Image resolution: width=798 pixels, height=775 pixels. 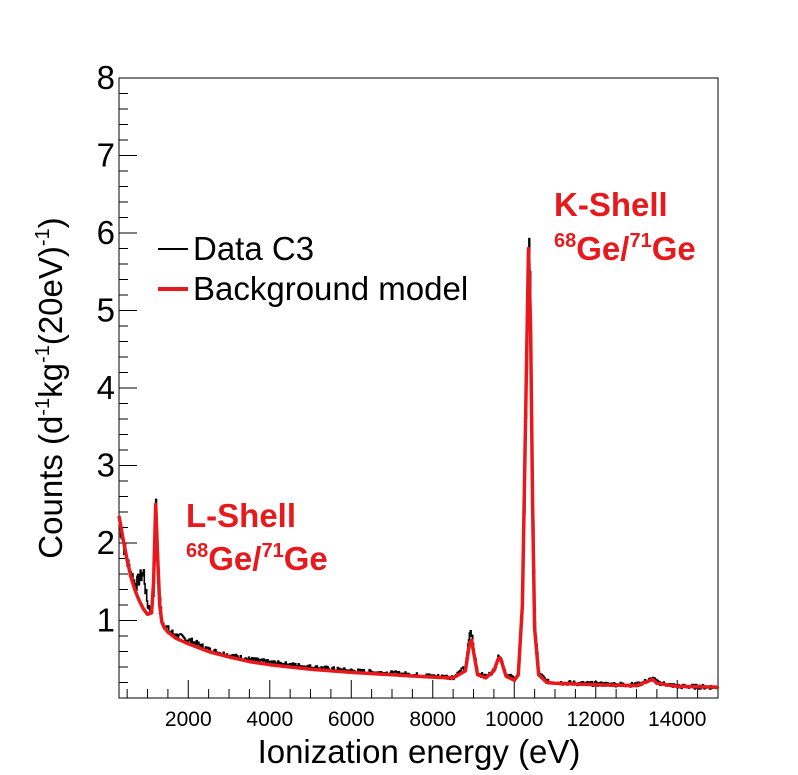 What do you see at coordinates (43, 237) in the screenshot?
I see `y-axis-title-sup-3: -1` at bounding box center [43, 237].